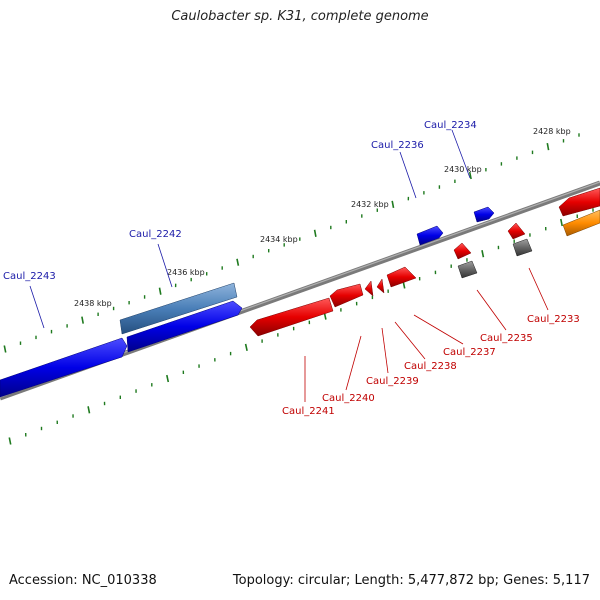  I want to click on gene-label-caul-2239: Caul_2239, so click(392, 381).